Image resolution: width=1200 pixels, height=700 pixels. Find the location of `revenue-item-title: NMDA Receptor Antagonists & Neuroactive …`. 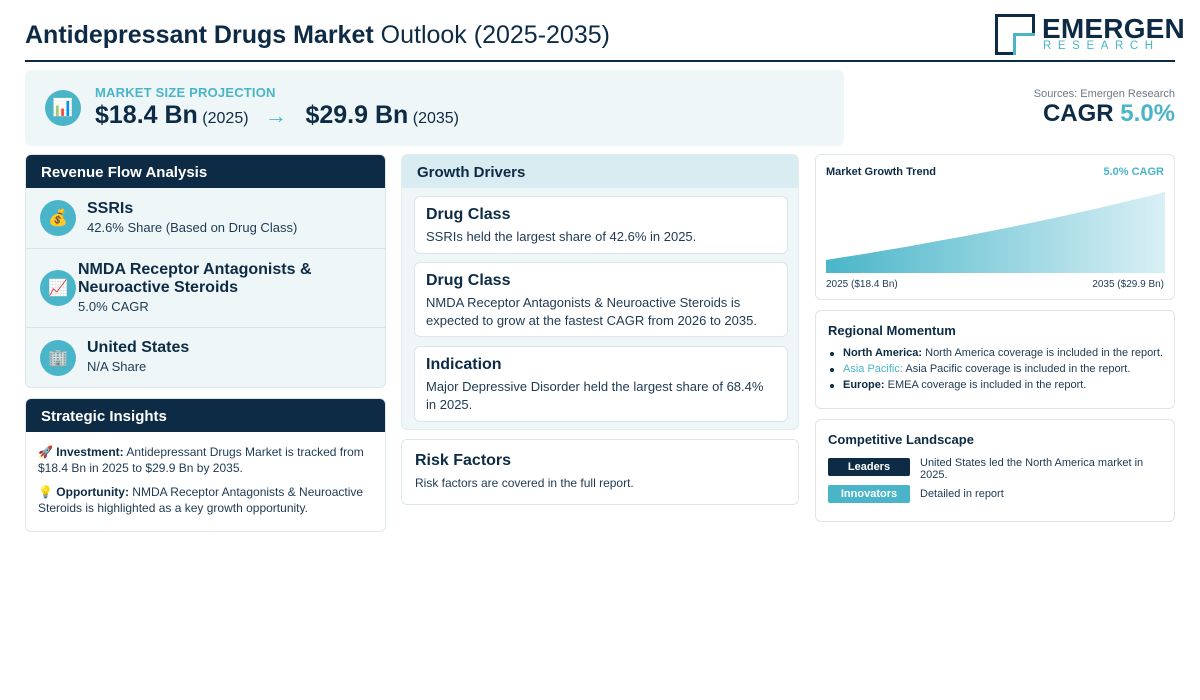

revenue-item-title: NMDA Receptor Antagonists & Neuroactive … is located at coordinates (195, 278).